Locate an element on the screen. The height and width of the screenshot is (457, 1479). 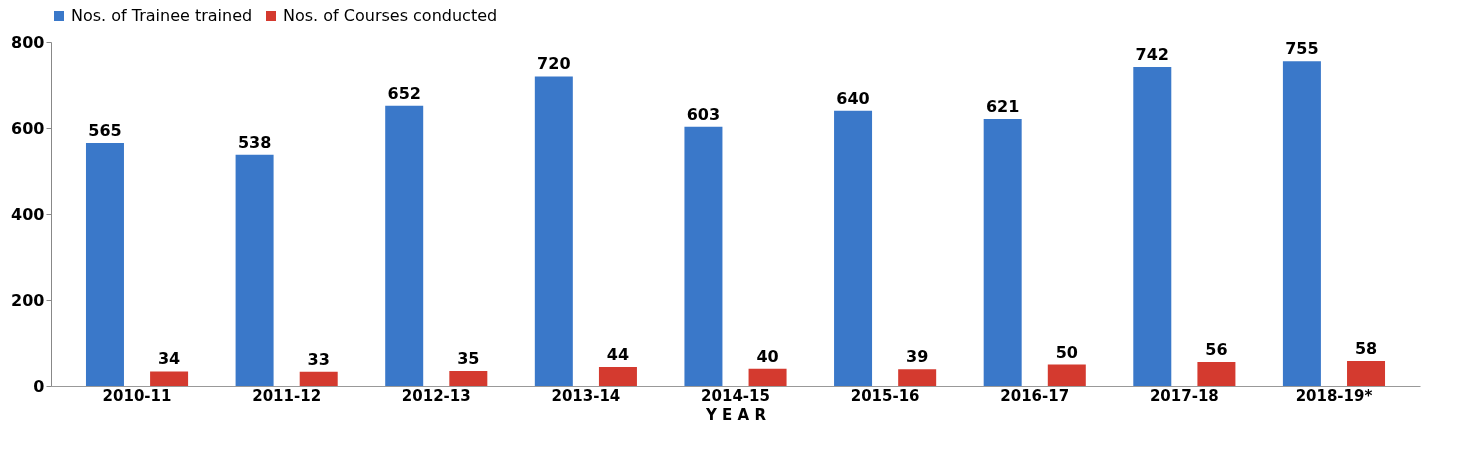
x-tick-label: 2010-11 is located at coordinates (137, 395).